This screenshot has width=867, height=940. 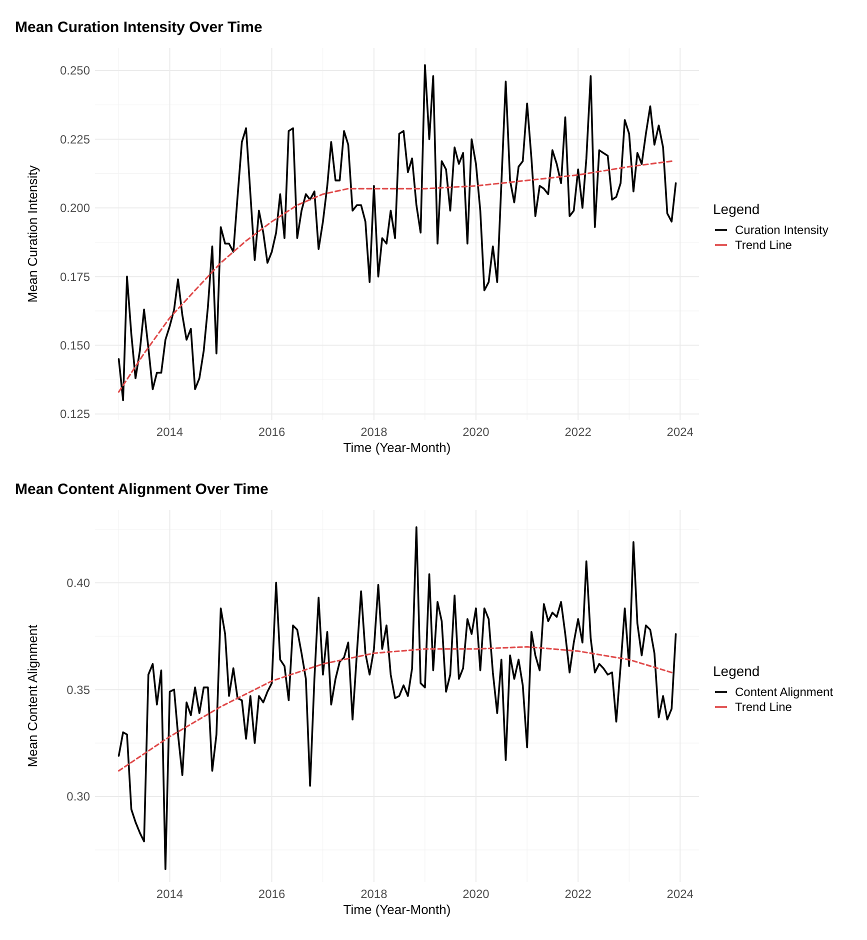 What do you see at coordinates (32, 233) in the screenshot?
I see `y-axis-title: Mean Curation Intensity` at bounding box center [32, 233].